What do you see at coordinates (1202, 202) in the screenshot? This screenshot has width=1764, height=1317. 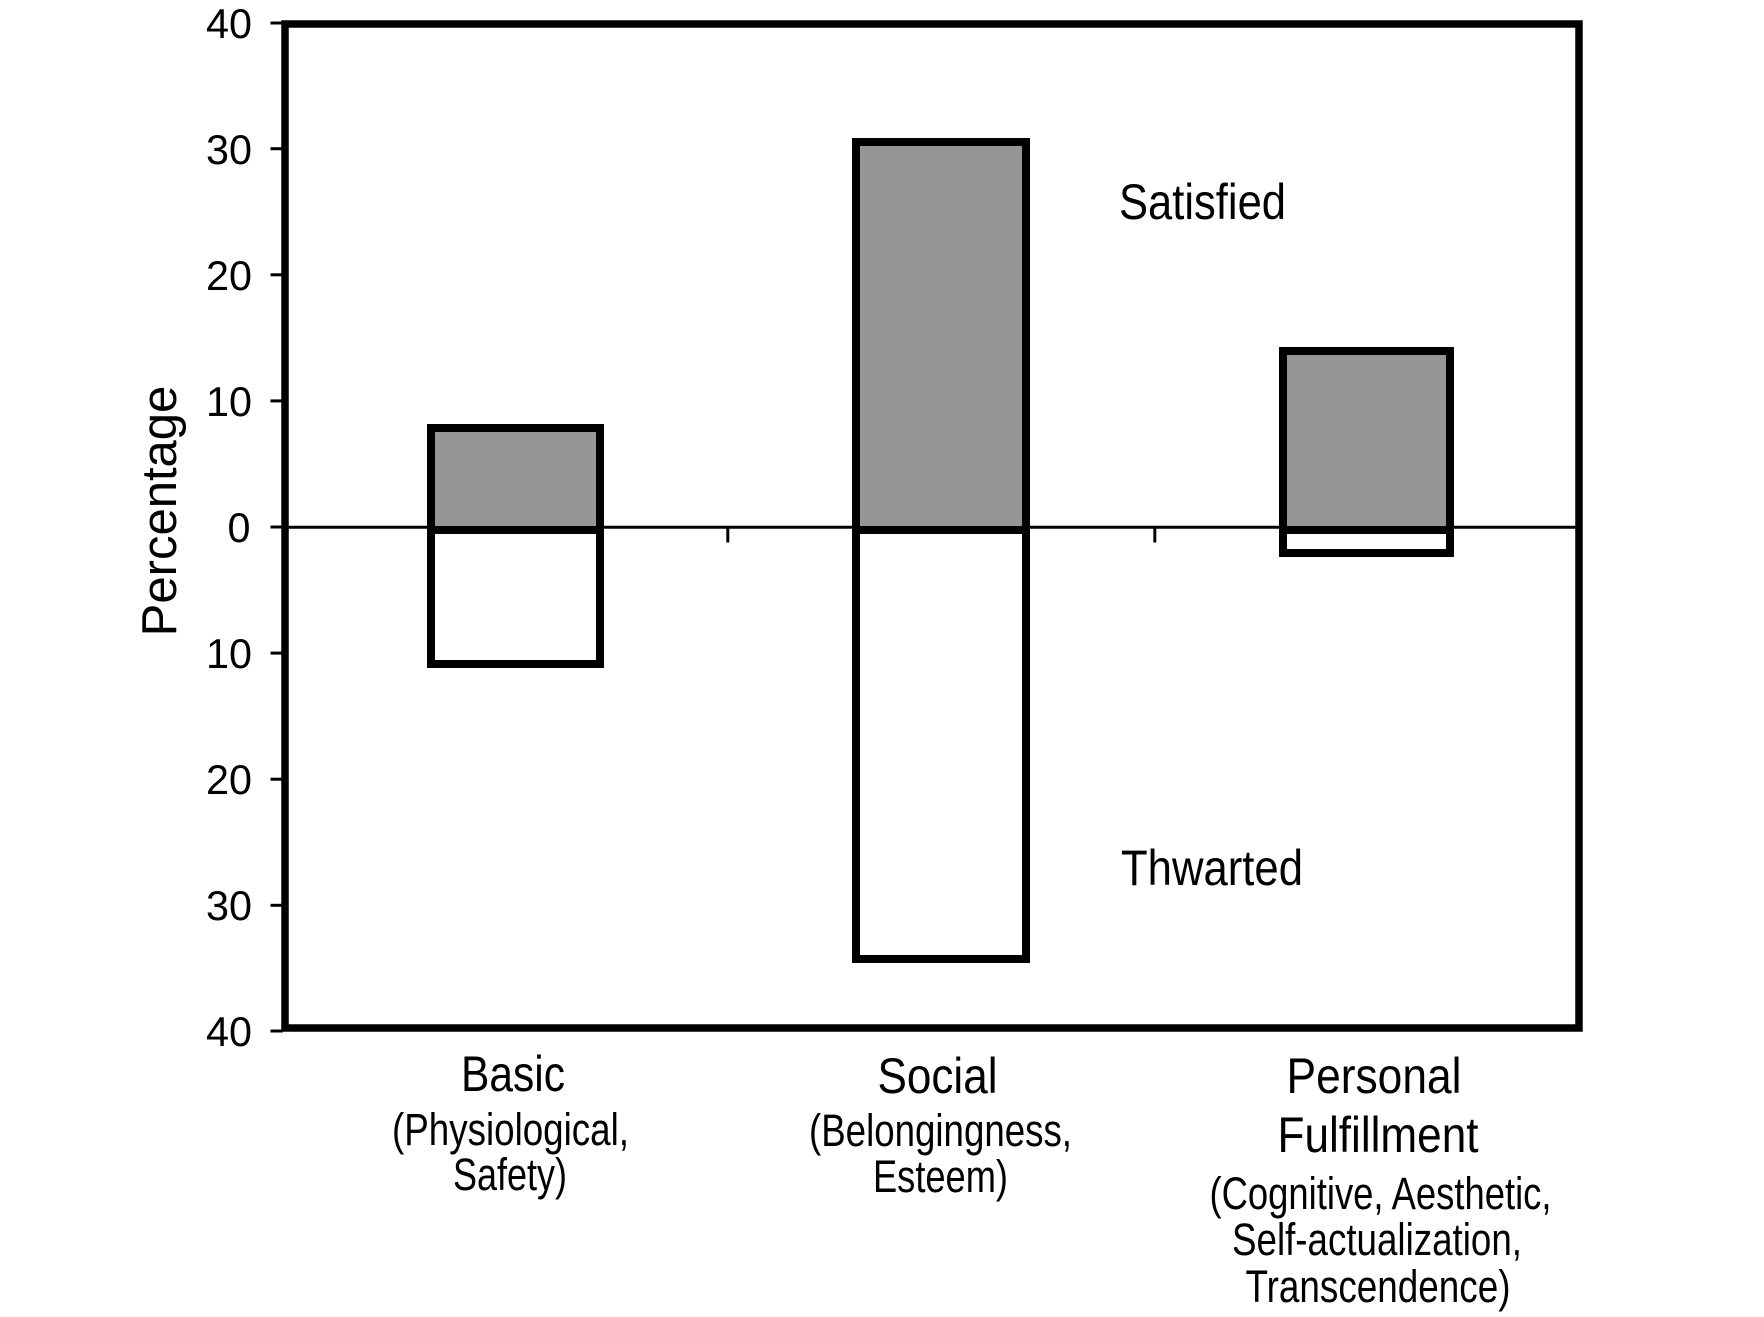 I see `svg-text: Satisfied` at bounding box center [1202, 202].